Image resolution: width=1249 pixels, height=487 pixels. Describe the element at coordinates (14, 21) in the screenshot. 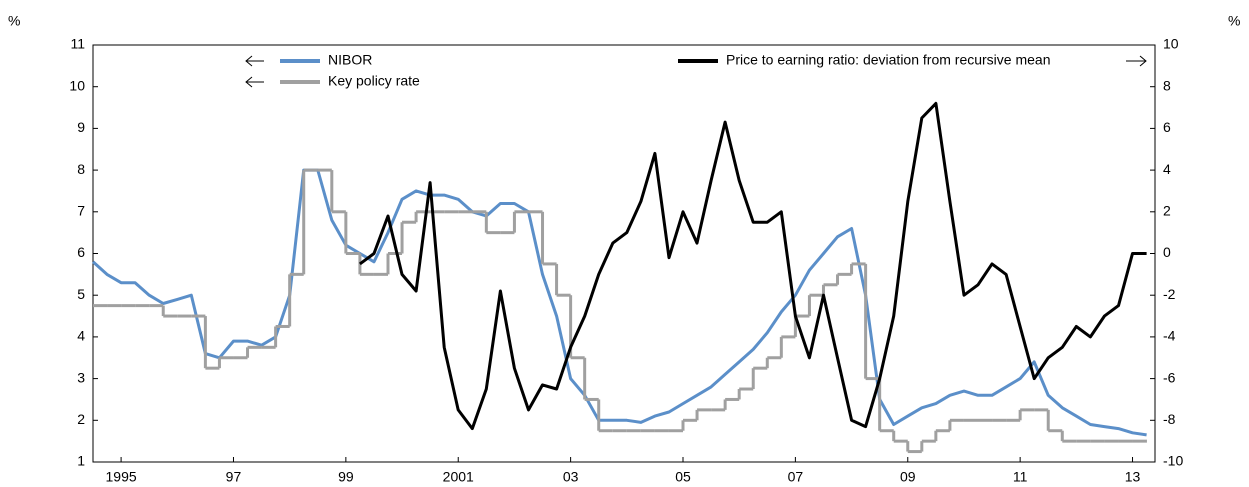

I see `y-unit: %` at that location.